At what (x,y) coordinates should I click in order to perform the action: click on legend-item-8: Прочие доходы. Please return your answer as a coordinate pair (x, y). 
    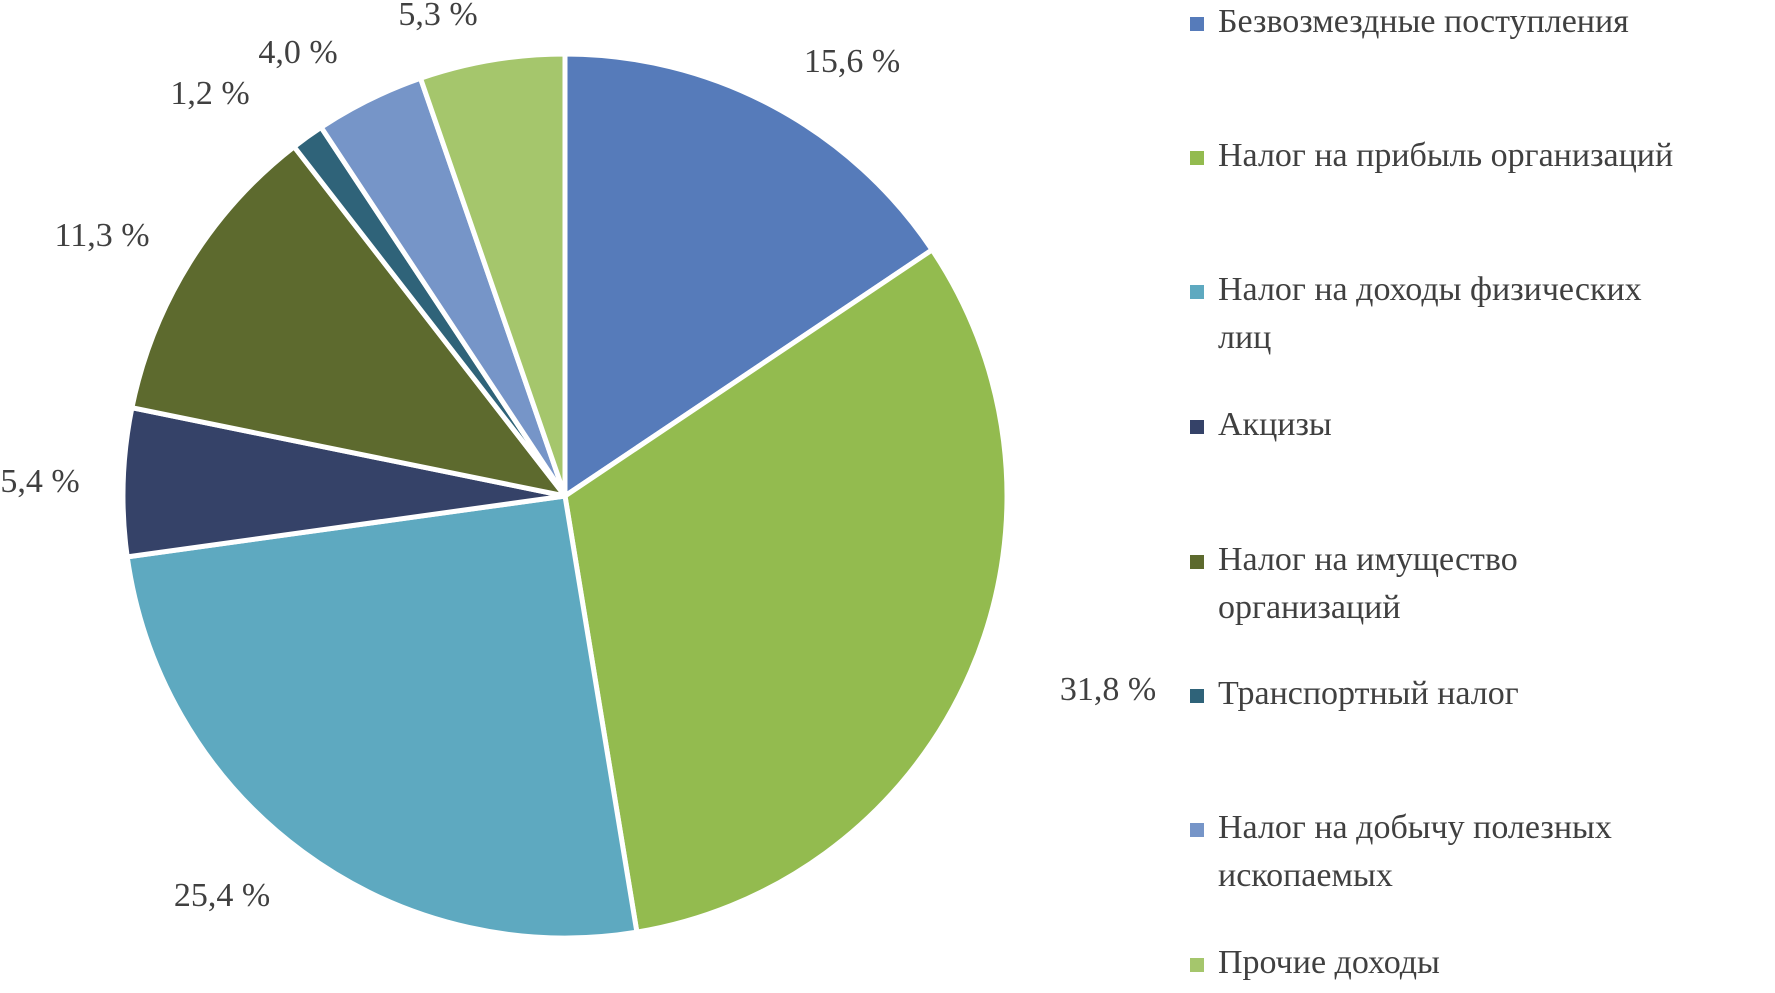
    Looking at the image, I should click on (1315, 962).